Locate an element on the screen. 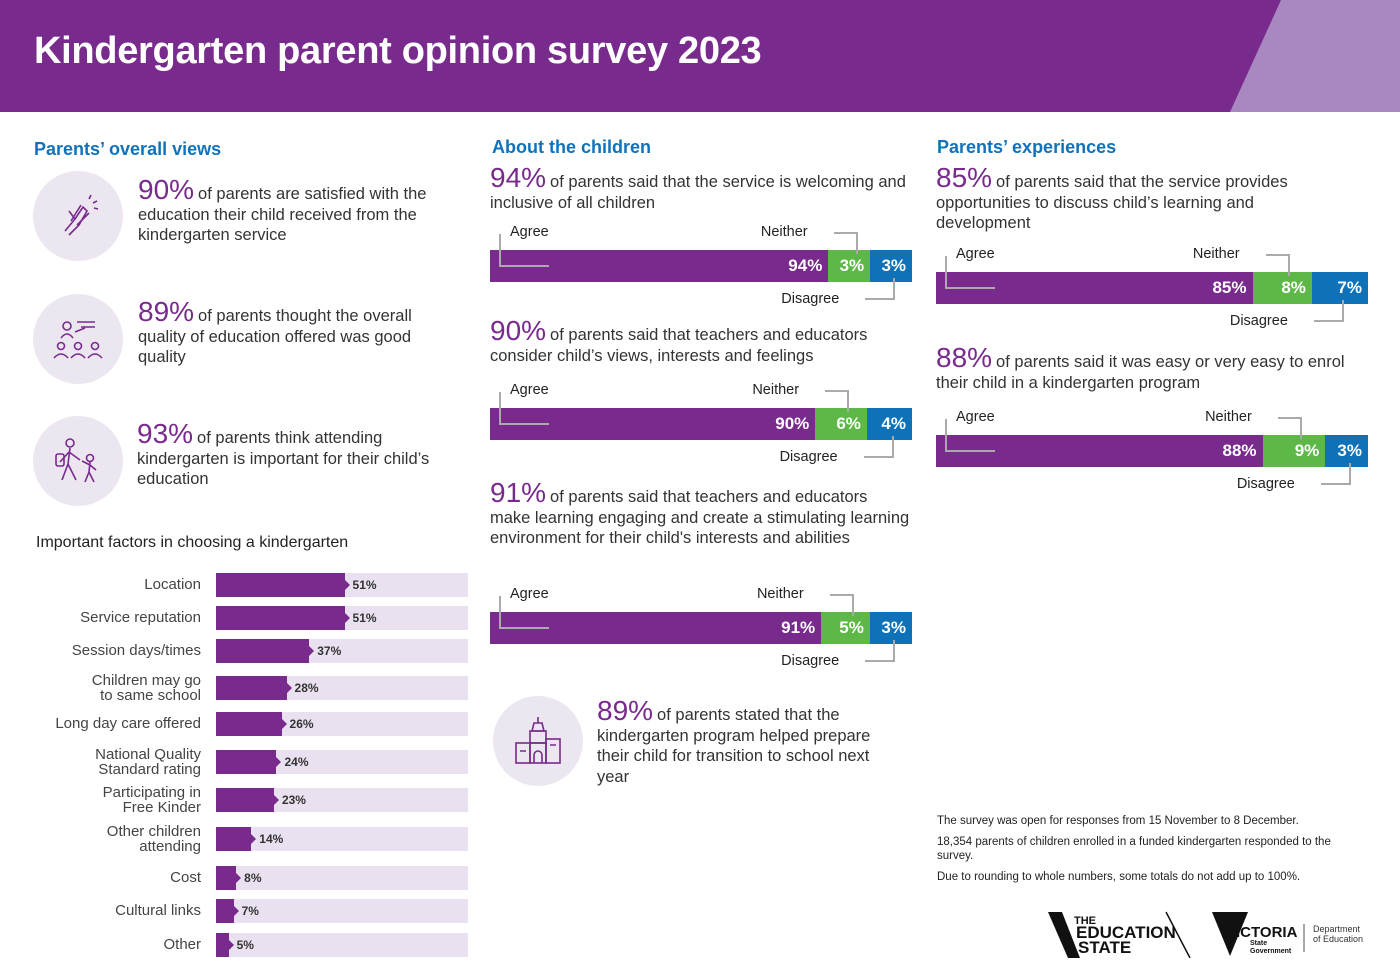 This screenshot has height=963, width=1400. overall-views-heading: Parents’ overall views is located at coordinates (128, 149).